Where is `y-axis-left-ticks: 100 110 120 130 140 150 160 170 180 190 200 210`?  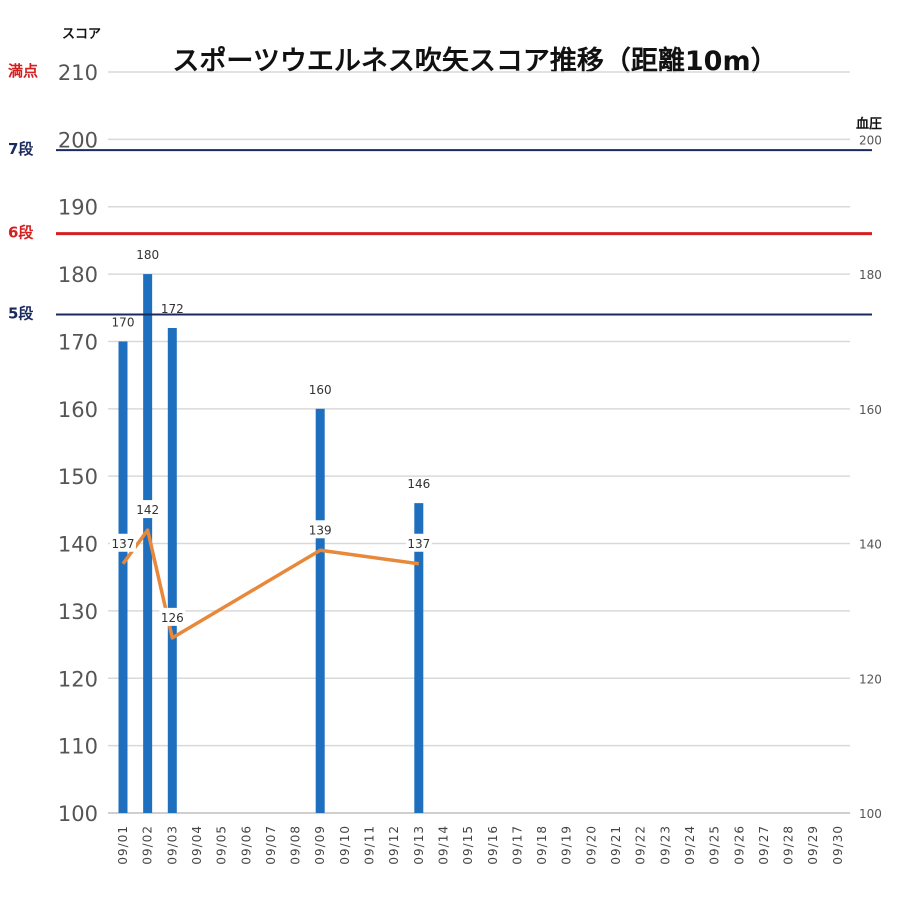
y-axis-left-ticks: 100 110 120 130 140 150 160 170 180 190 200 210 is located at coordinates (78, 443).